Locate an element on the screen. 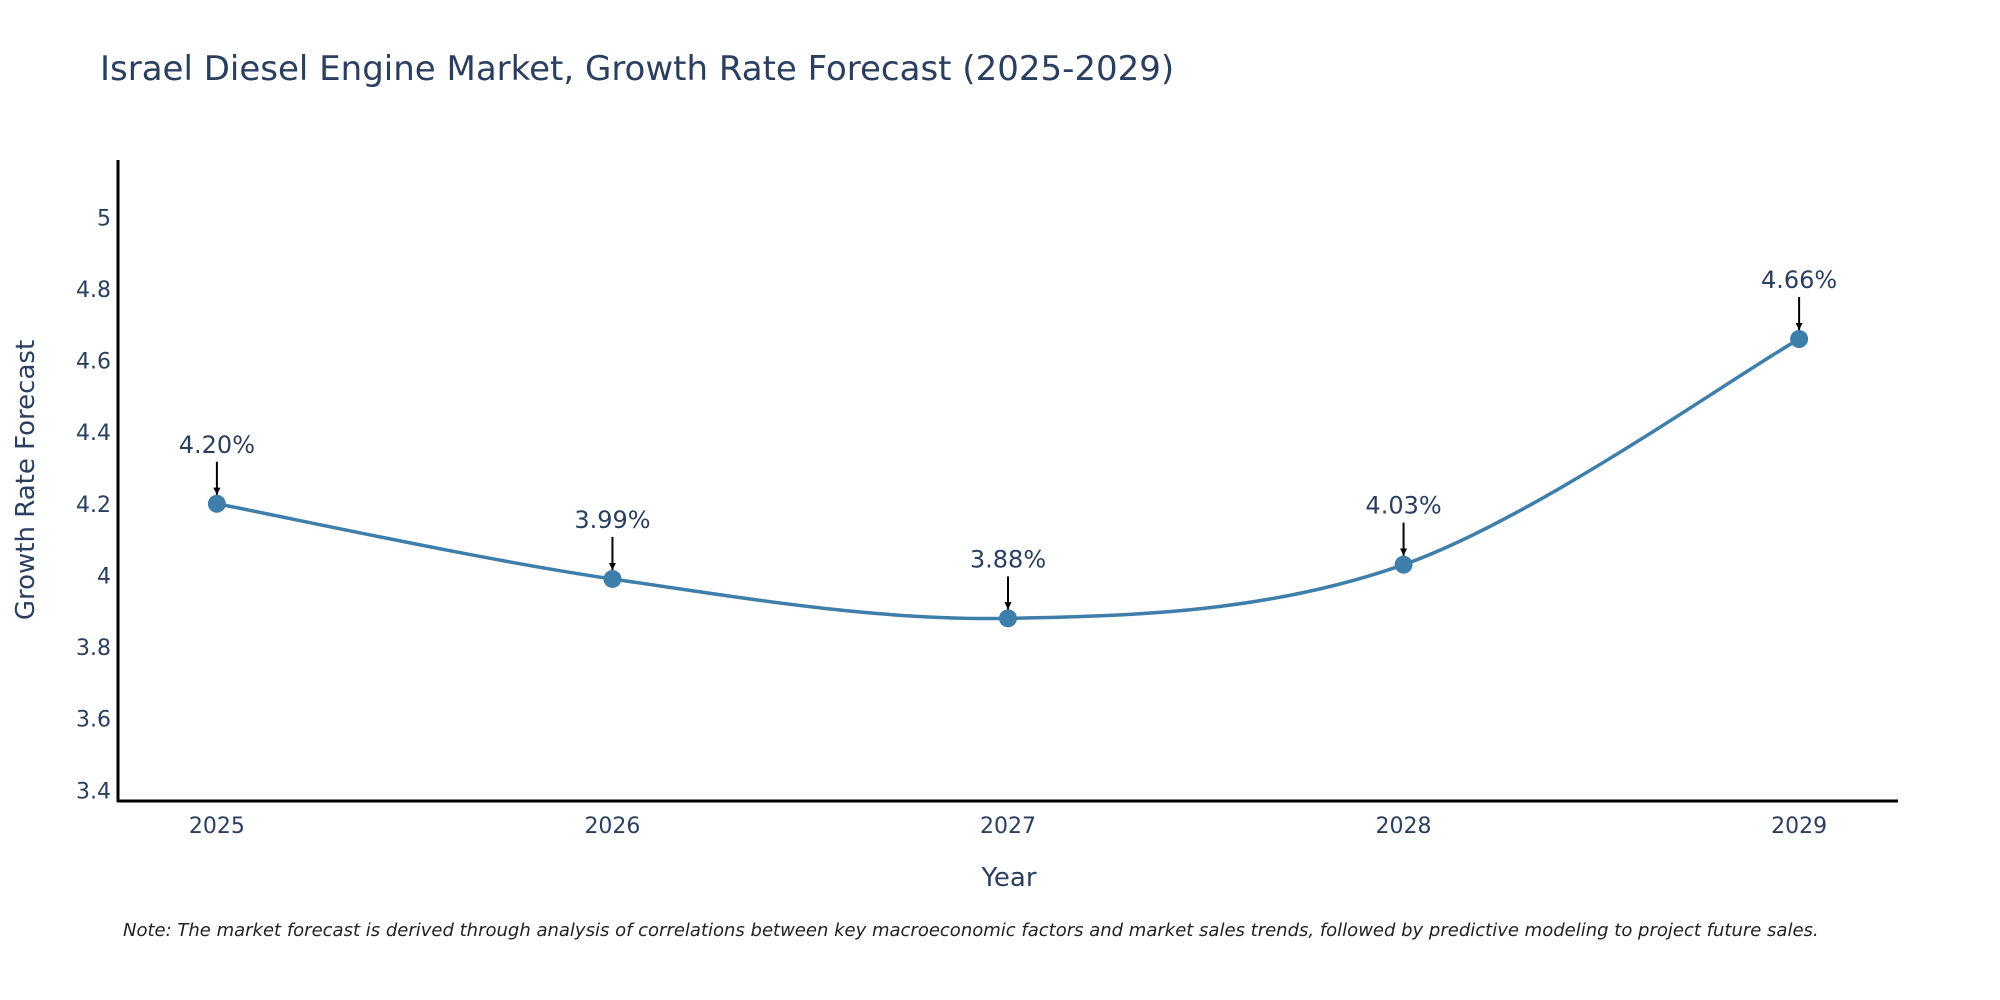 The height and width of the screenshot is (1000, 2000). x-axis-ticks: 2025 2026 2027 2028 2029 is located at coordinates (1008, 826).